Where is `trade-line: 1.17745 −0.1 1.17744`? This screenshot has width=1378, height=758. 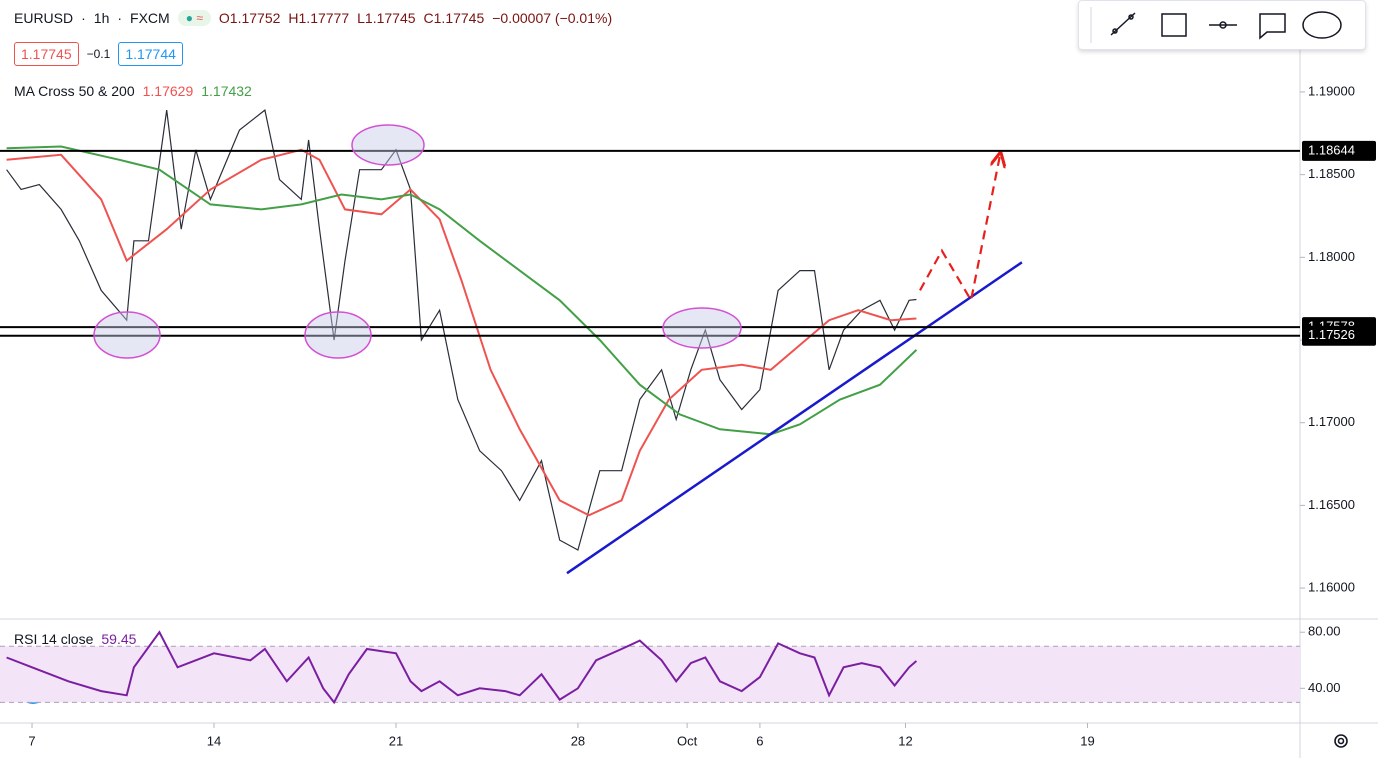 trade-line: 1.17745 −0.1 1.17744 is located at coordinates (98, 54).